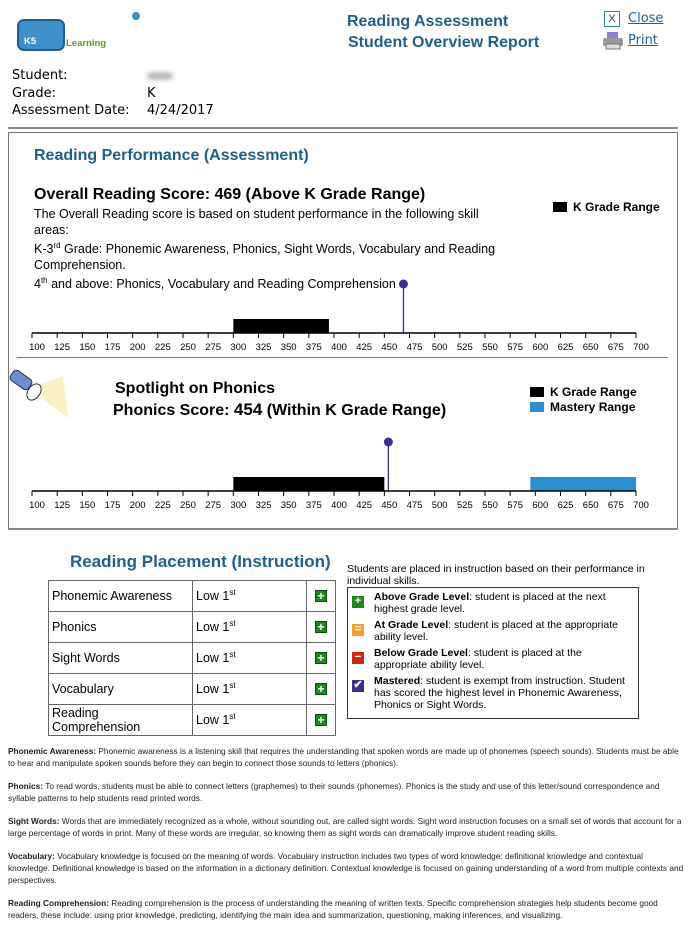  Describe the element at coordinates (213, 504) in the screenshot. I see `tick-label: 275` at that location.